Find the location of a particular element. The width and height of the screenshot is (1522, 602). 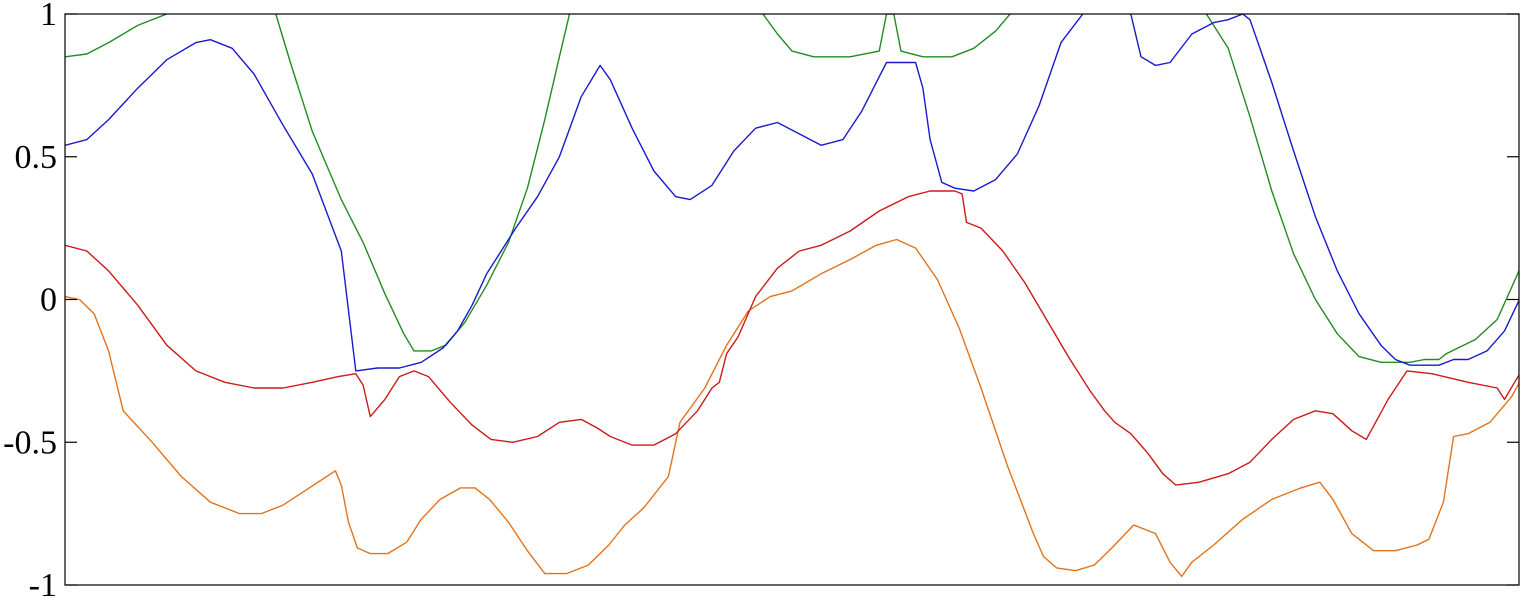

y-tick-label: 1 is located at coordinates (48, 16).